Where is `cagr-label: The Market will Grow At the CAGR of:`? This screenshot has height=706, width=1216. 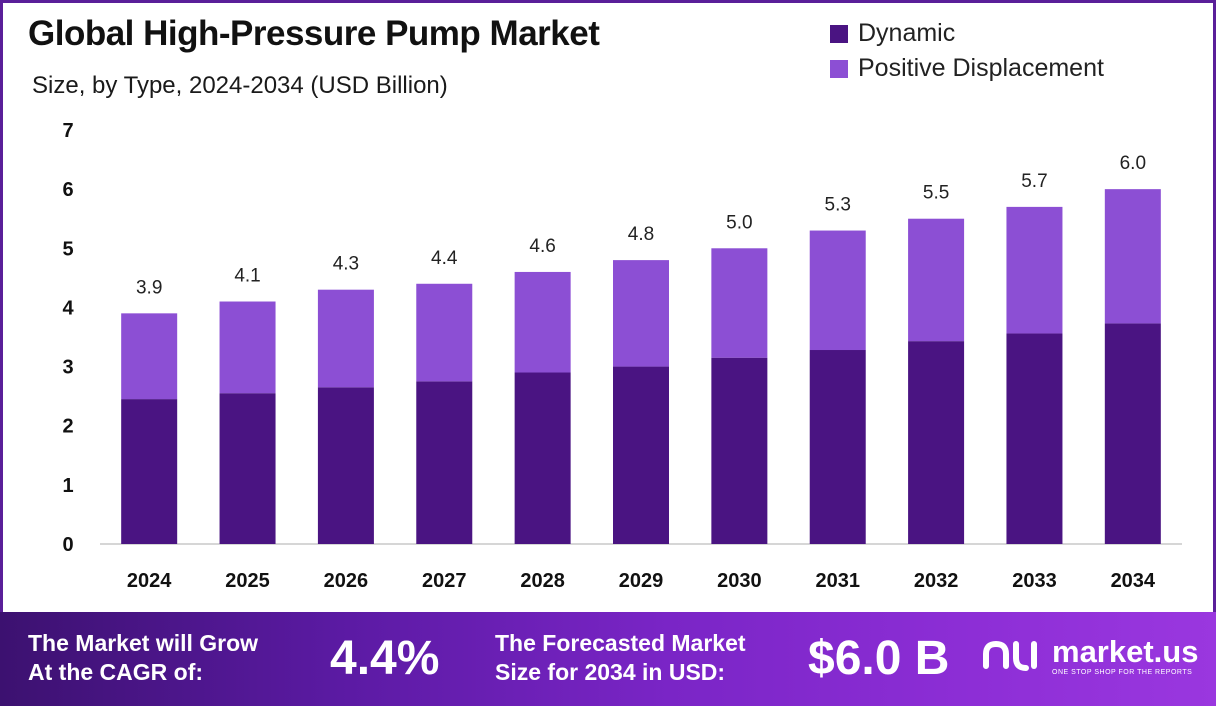 cagr-label: The Market will Grow At the CAGR of: is located at coordinates (143, 658).